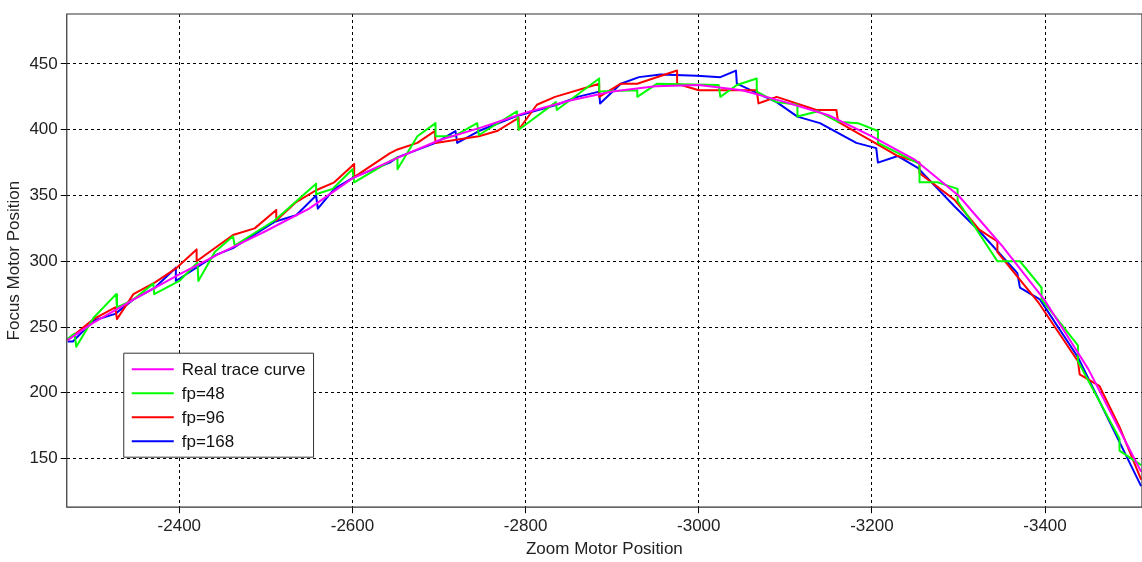  I want to click on y-tick-label: 450, so click(43, 63).